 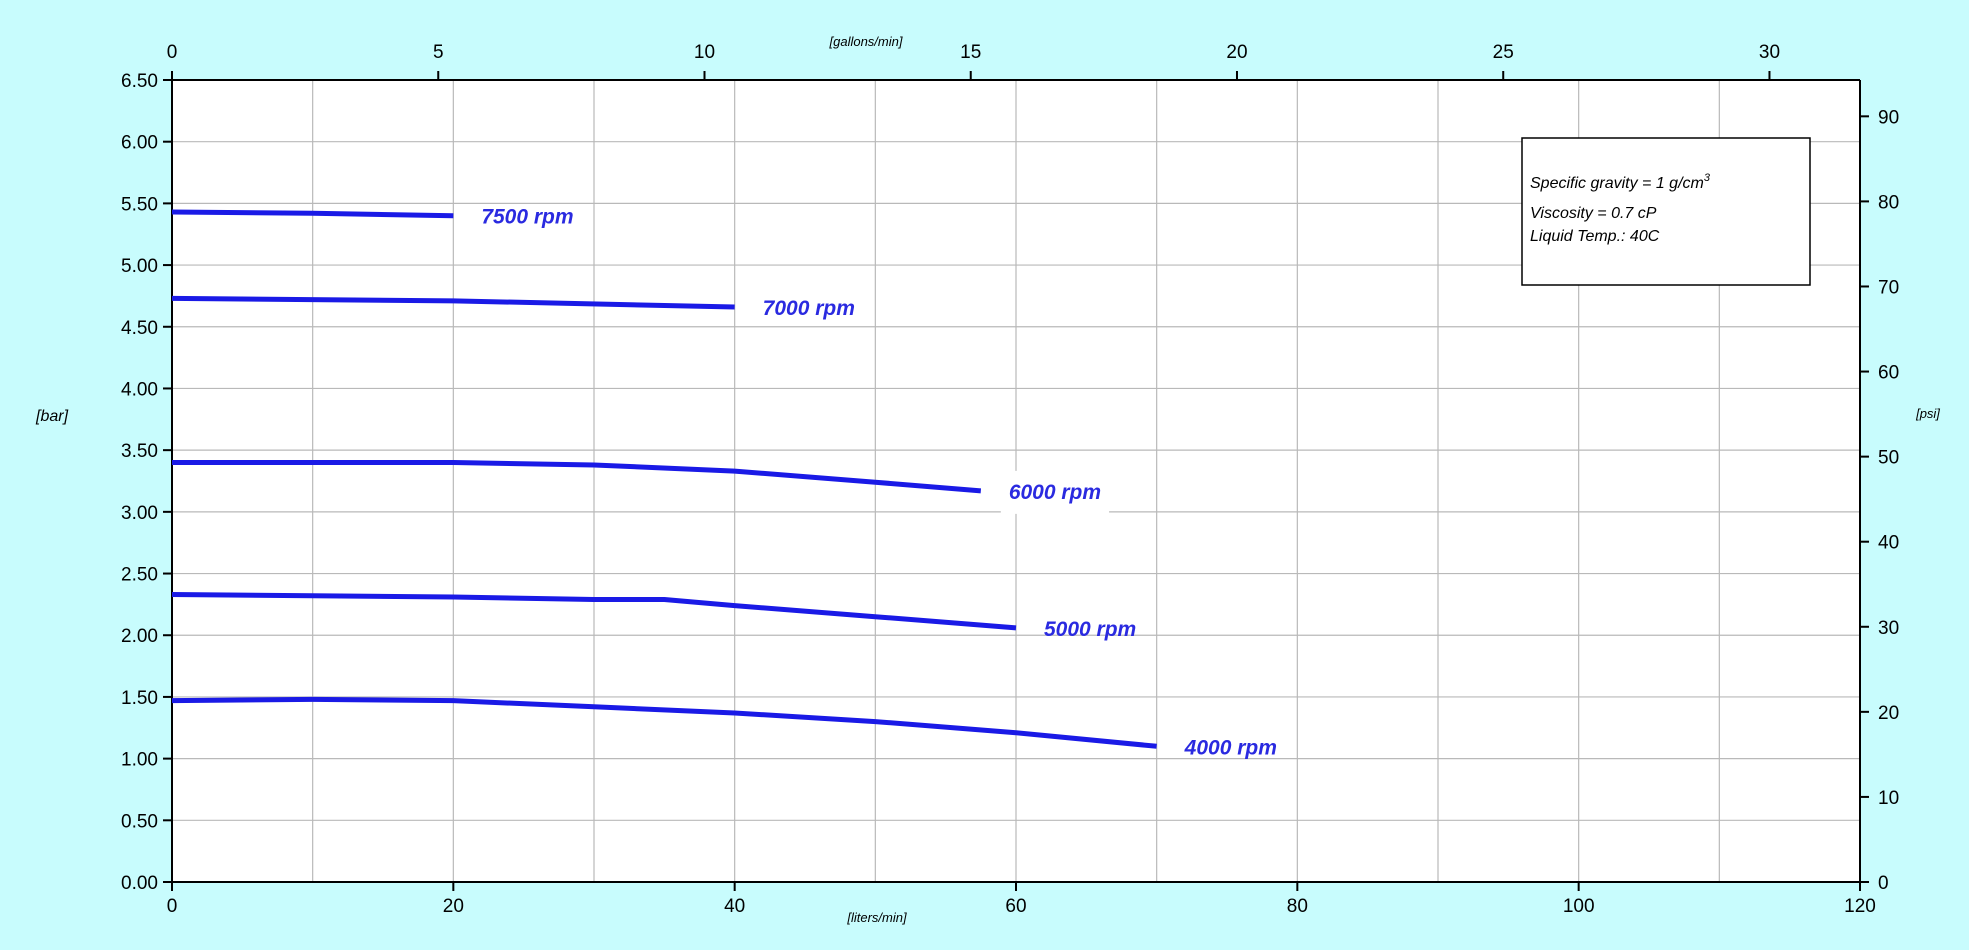 What do you see at coordinates (139, 266) in the screenshot?
I see `y-tick-label: 5.00` at bounding box center [139, 266].